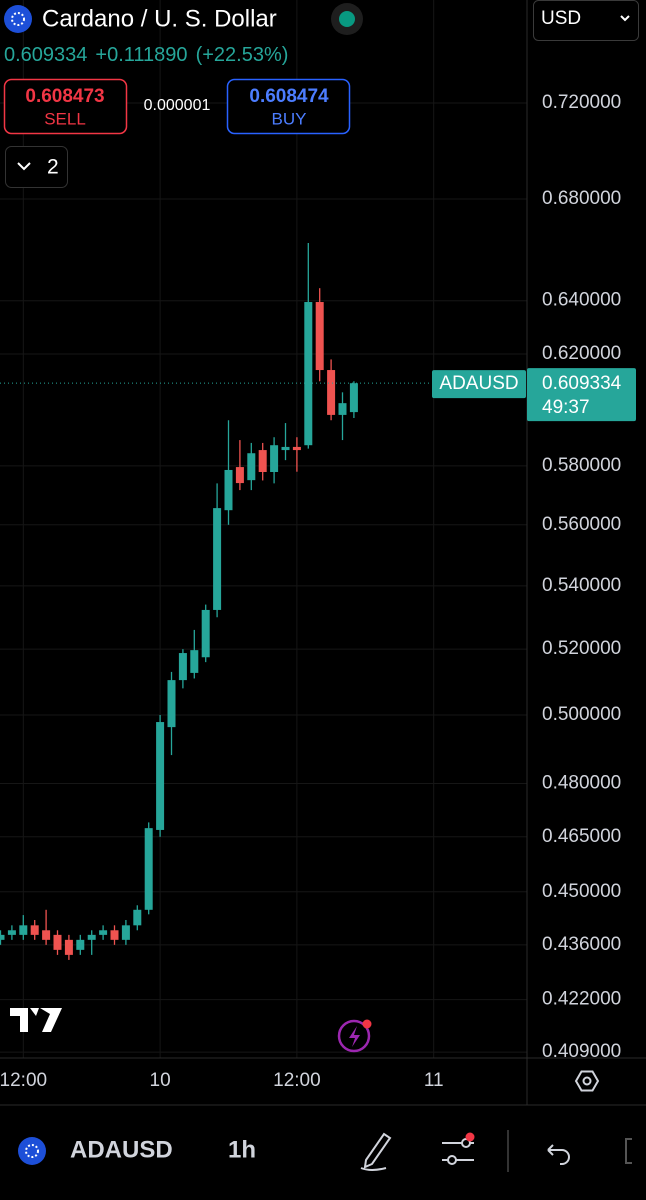 The image size is (646, 1200). I want to click on change: +0.111890, so click(141, 55).